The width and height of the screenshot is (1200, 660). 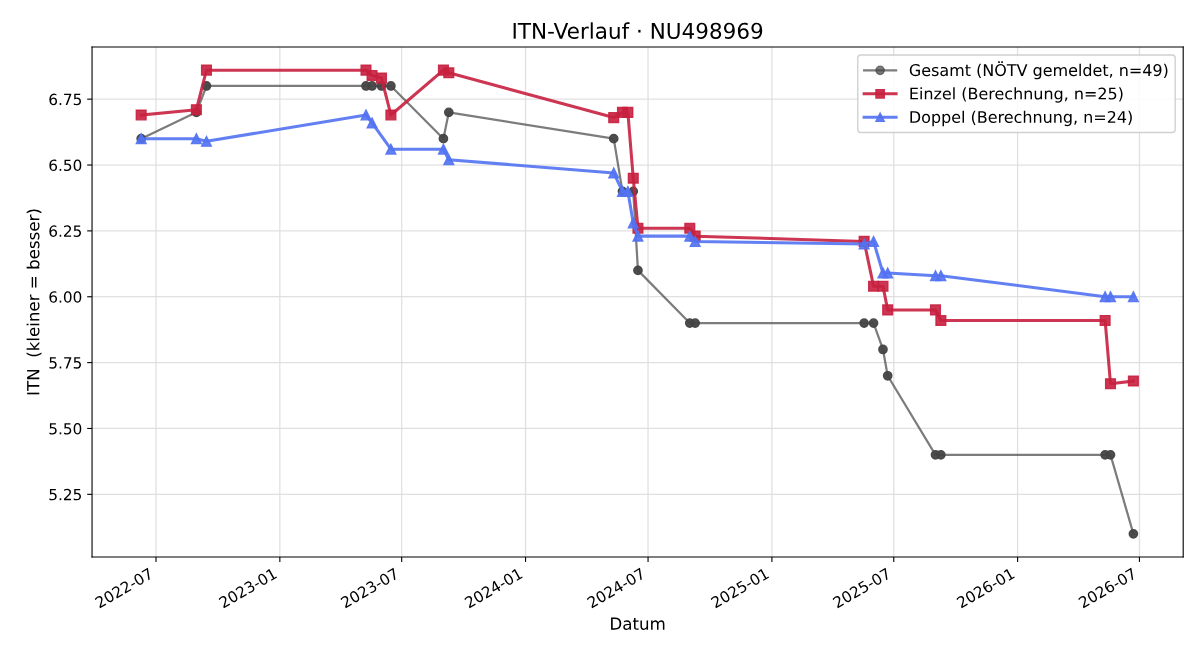 I want to click on y-tick-label: 6.75, so click(x=65, y=99).